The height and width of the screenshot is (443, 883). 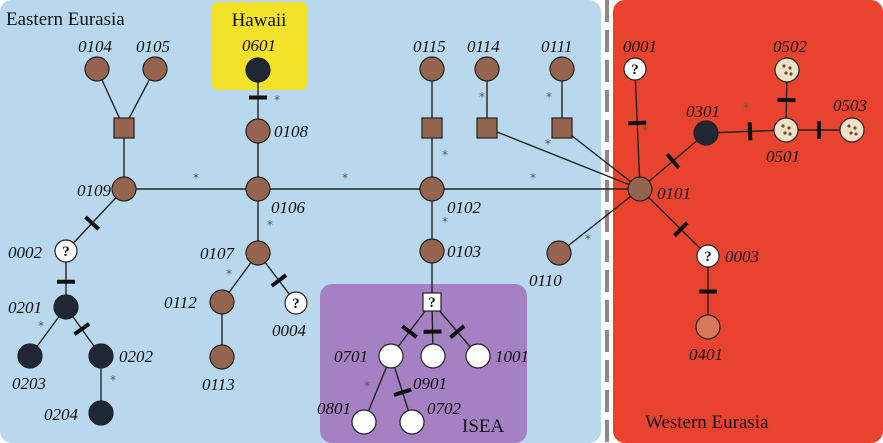 What do you see at coordinates (94, 190) in the screenshot?
I see `haplotype-label-0109: 0109` at bounding box center [94, 190].